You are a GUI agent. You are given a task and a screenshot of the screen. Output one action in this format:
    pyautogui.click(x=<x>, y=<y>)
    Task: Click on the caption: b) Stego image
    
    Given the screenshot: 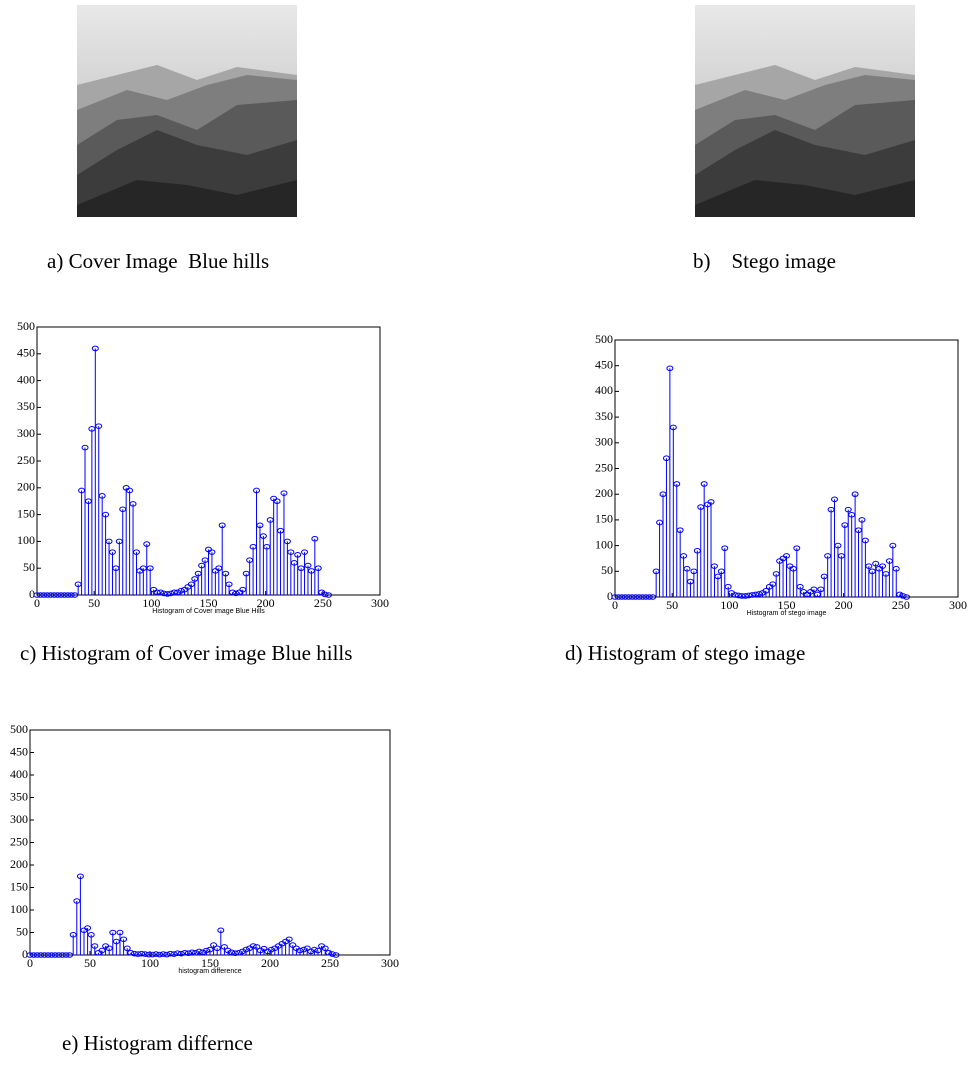 What is the action you would take?
    pyautogui.click(x=764, y=261)
    